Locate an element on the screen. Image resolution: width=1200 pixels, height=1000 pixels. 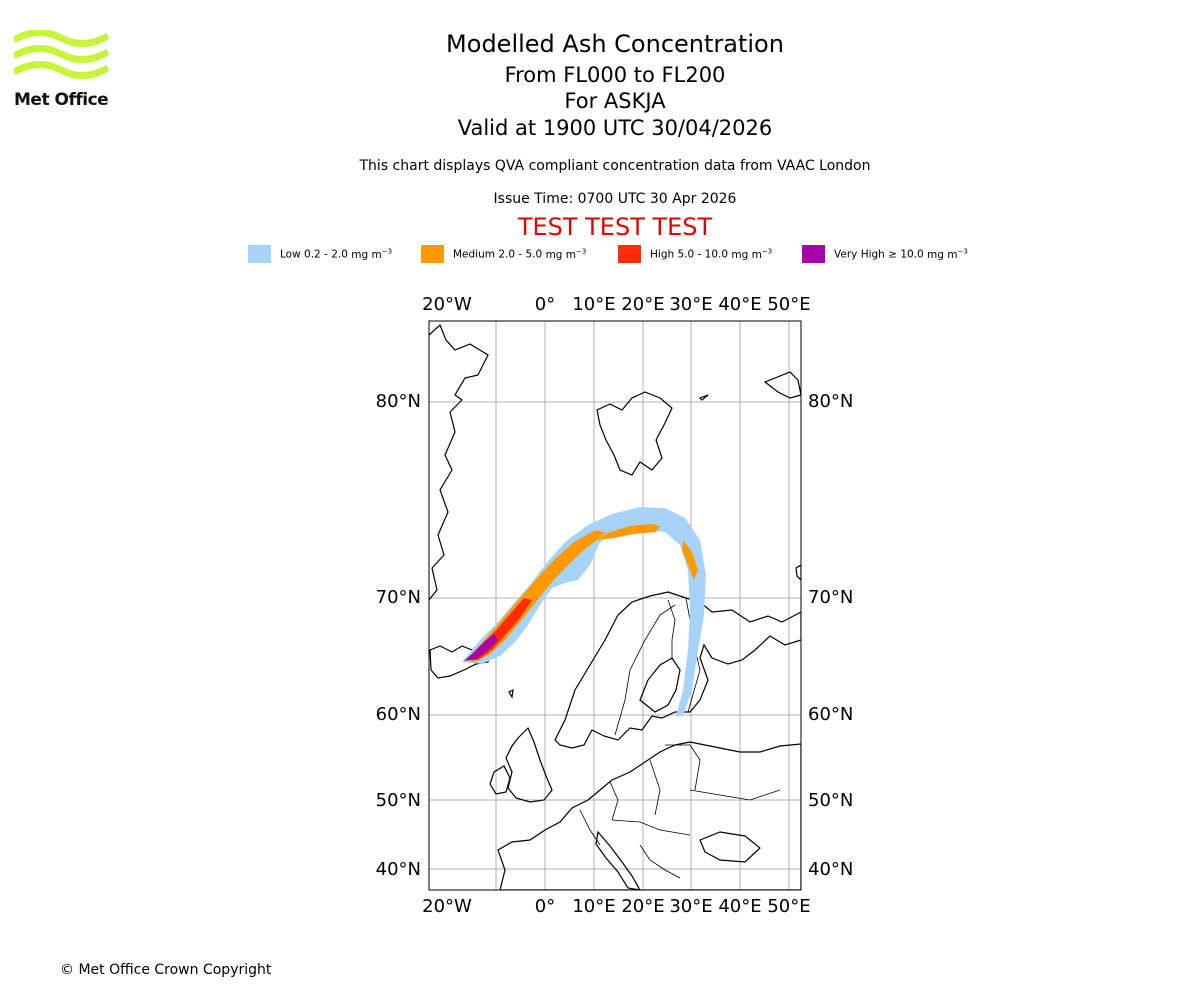
logo-text: Met Office is located at coordinates (61, 100).